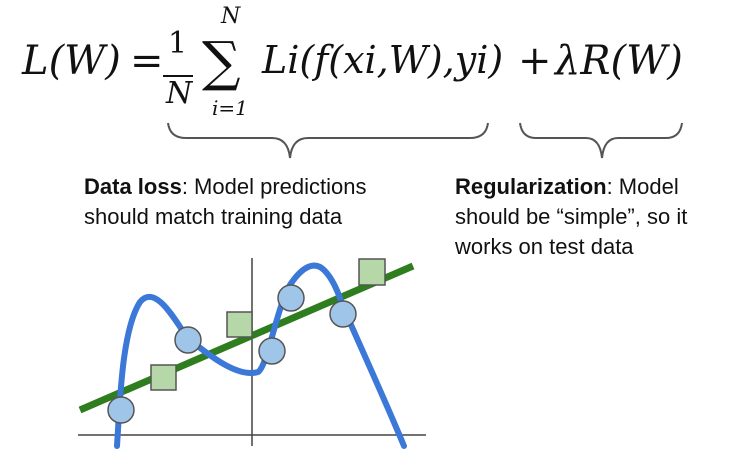 This screenshot has width=736, height=456. Describe the element at coordinates (71, 61) in the screenshot. I see `lhs-term: L(W)` at that location.